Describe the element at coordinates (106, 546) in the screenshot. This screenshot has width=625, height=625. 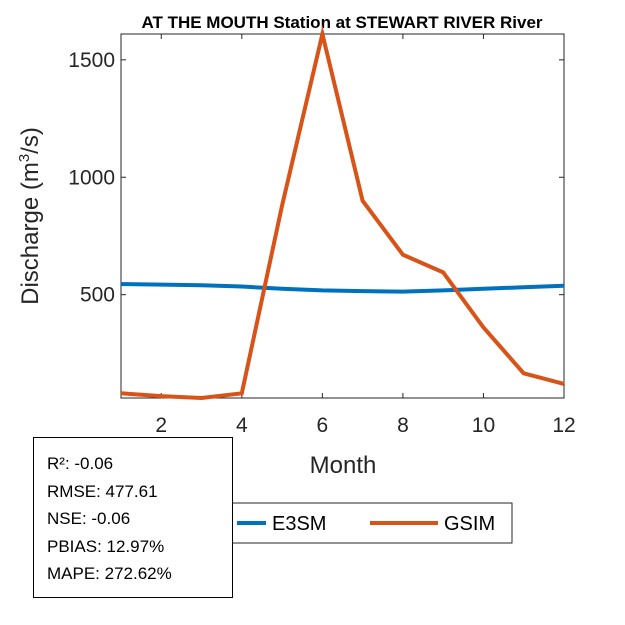
I see `stat-pbias: PBIAS: 12.97%` at that location.